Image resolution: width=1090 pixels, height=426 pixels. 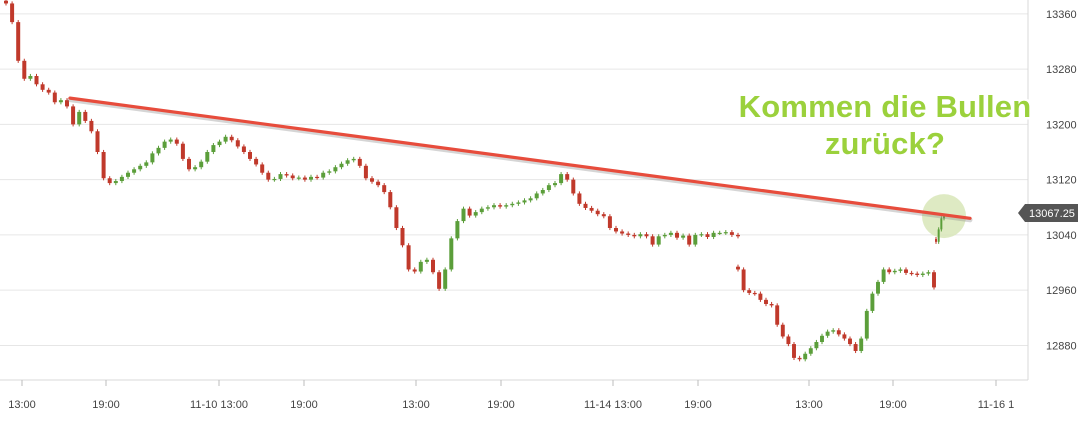 I want to click on x-tick-label: 13:00, so click(x=416, y=405).